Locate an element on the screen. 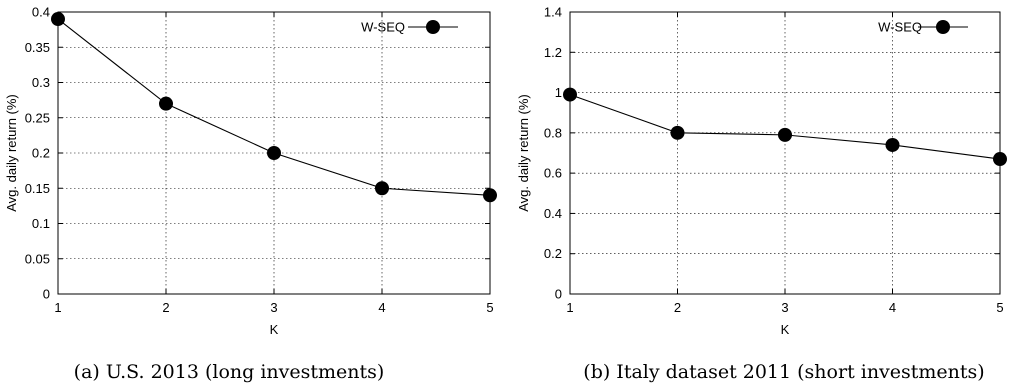  y-tick-label: 1.4 is located at coordinates (553, 12).